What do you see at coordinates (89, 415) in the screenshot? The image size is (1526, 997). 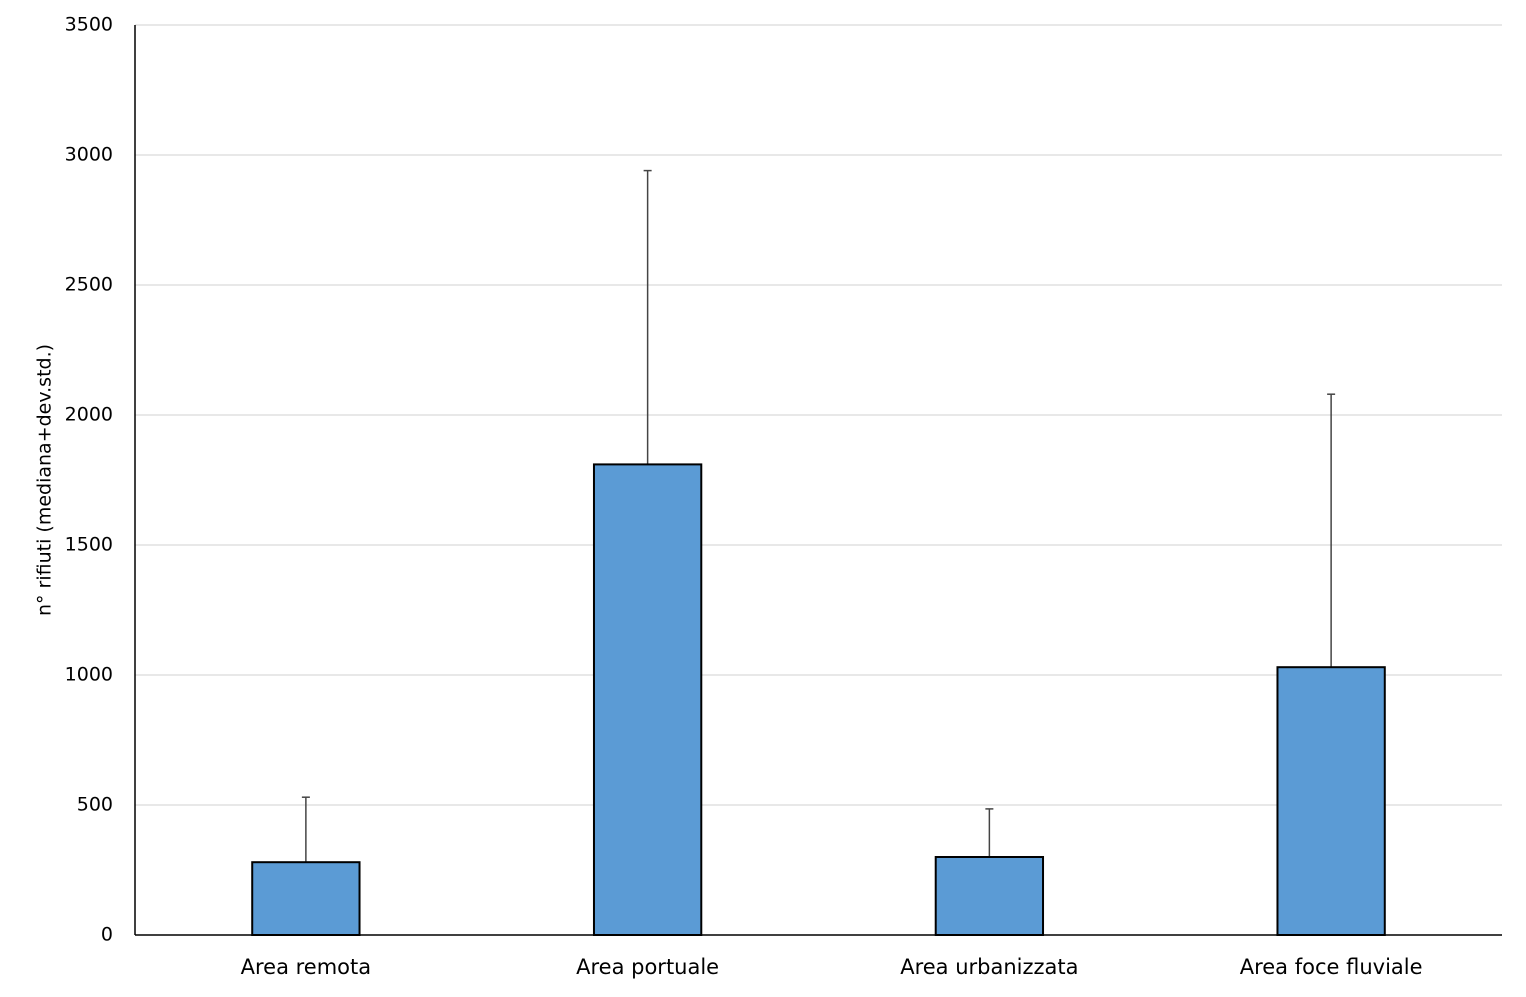 I see `y-tick-label: 2000` at bounding box center [89, 415].